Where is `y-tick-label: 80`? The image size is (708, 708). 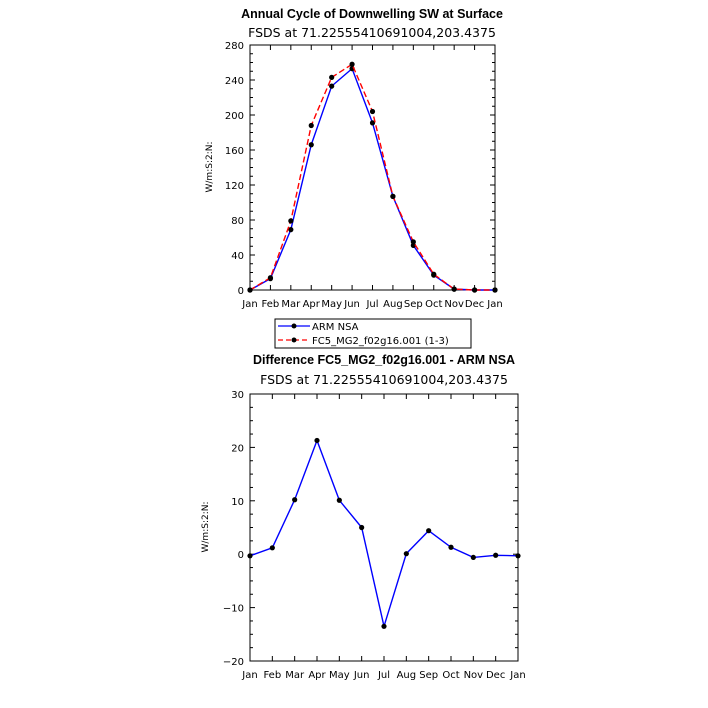
y-tick-label: 80 is located at coordinates (237, 221).